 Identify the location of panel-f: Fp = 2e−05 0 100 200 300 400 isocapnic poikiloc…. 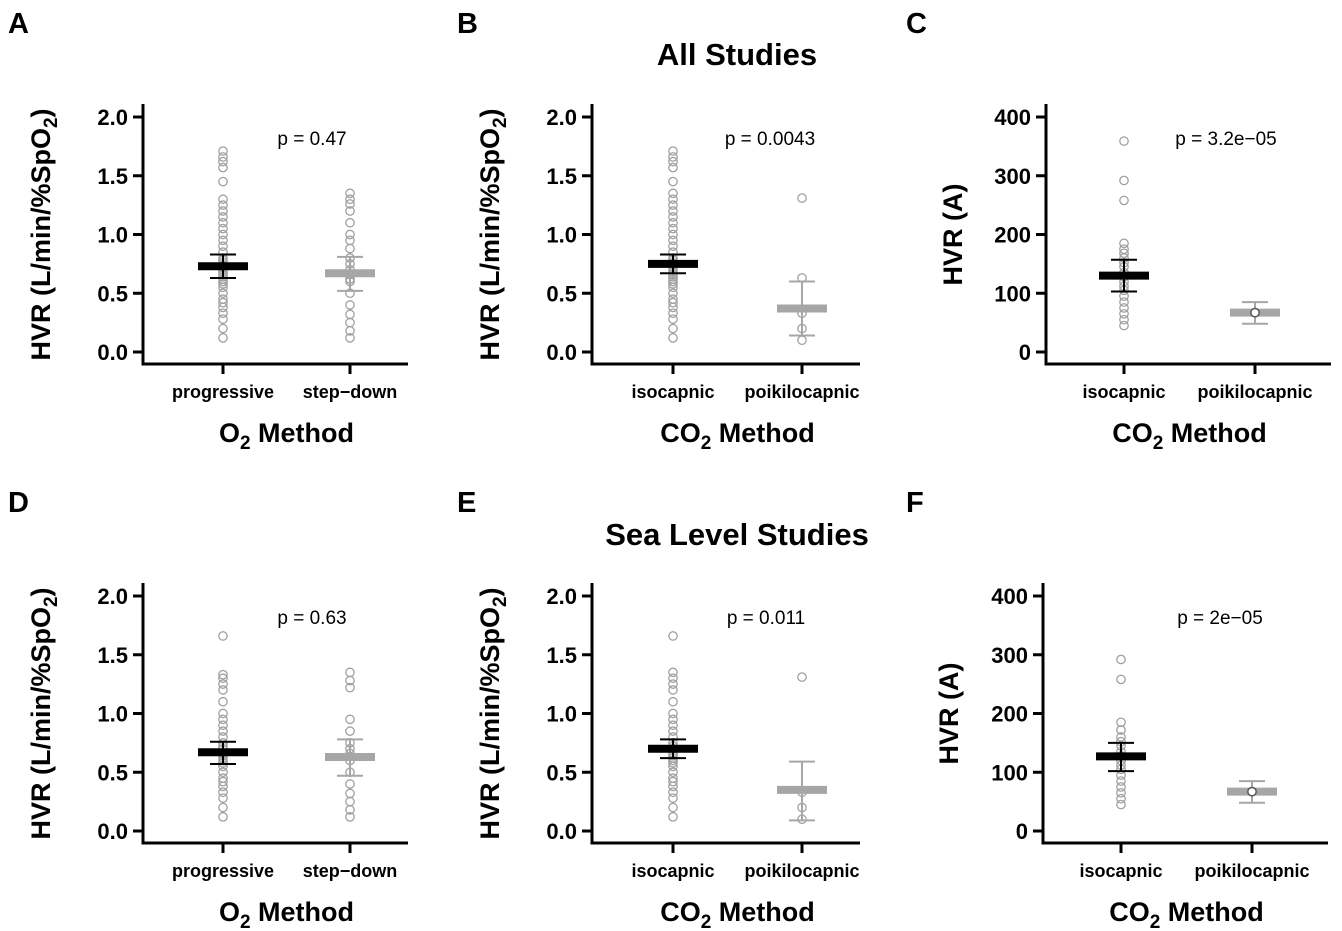
(1117, 709).